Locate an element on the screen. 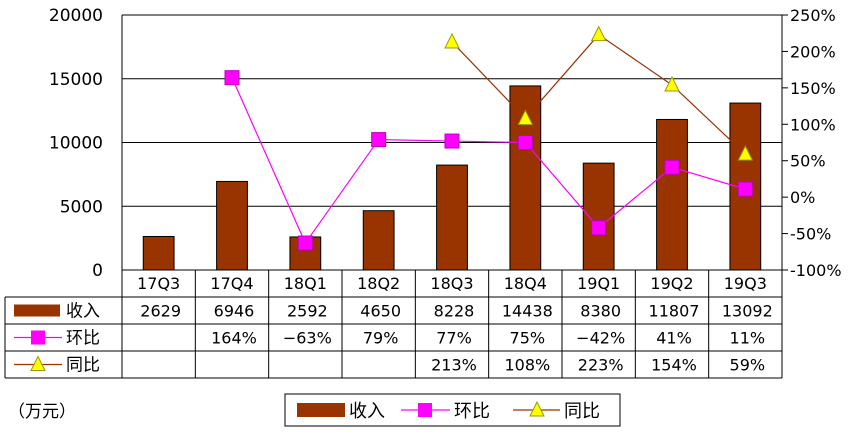  right-tick-label: 100% is located at coordinates (813, 124).